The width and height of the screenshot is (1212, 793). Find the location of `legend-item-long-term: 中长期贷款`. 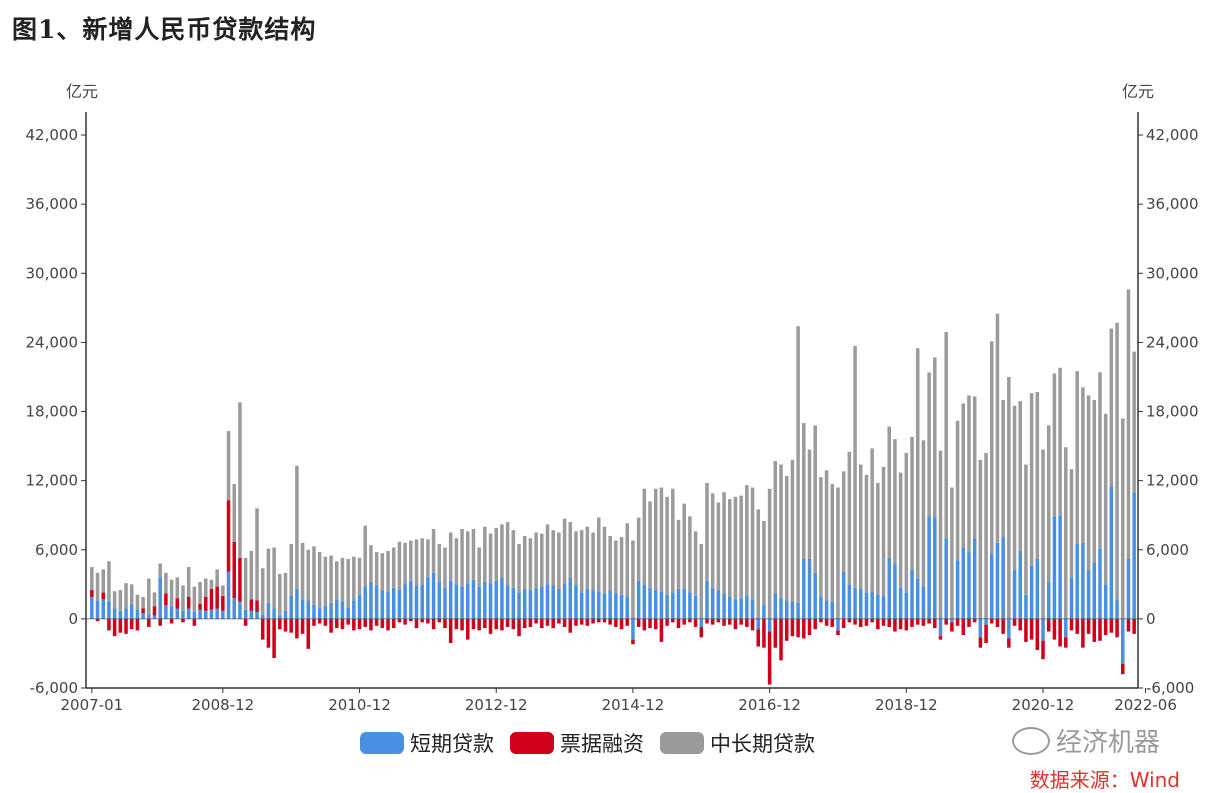

legend-item-long-term: 中长期贷款 is located at coordinates (737, 743).